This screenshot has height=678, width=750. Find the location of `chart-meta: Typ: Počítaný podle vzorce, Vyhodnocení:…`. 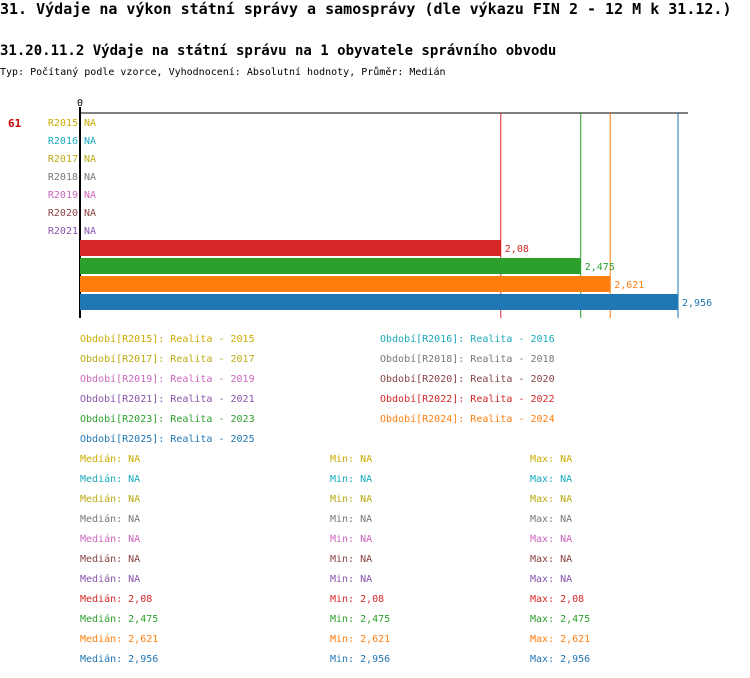

chart-meta: Typ: Počítaný podle vzorce, Vyhodnocení:… is located at coordinates (223, 72).